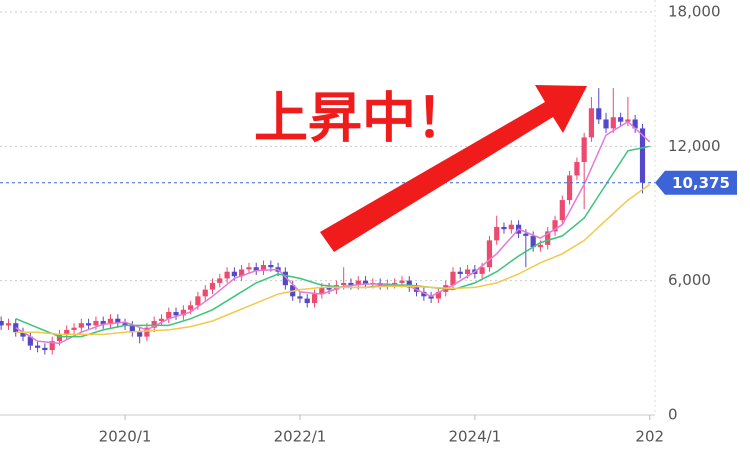 Image resolution: width=750 pixels, height=455 pixels. Describe the element at coordinates (125, 437) in the screenshot. I see `x-tick-label: 2020/1` at that location.